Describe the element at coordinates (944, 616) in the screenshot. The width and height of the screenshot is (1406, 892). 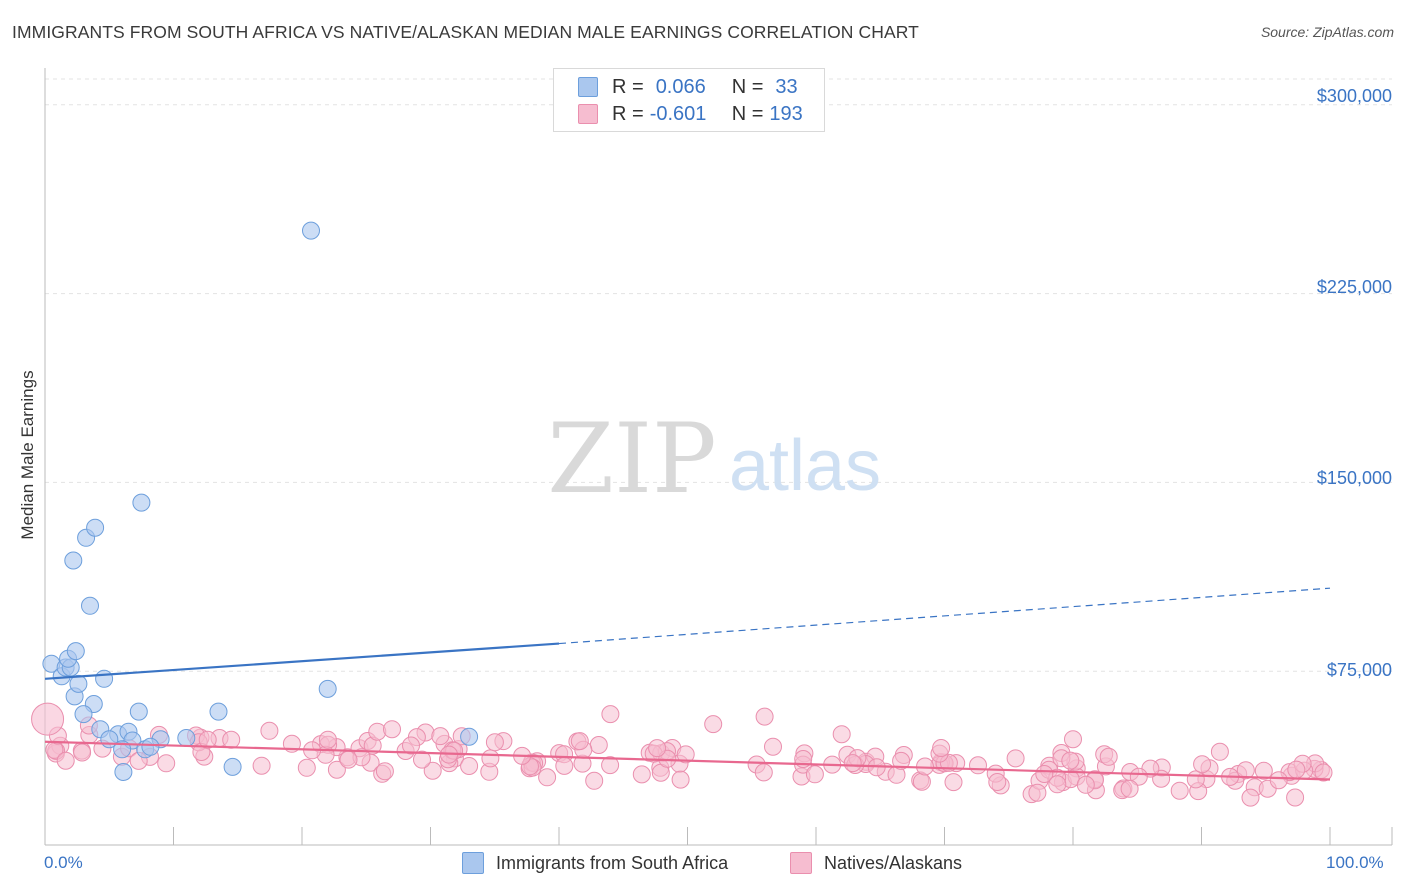
I see `trend-line-blue-dashed` at that location.